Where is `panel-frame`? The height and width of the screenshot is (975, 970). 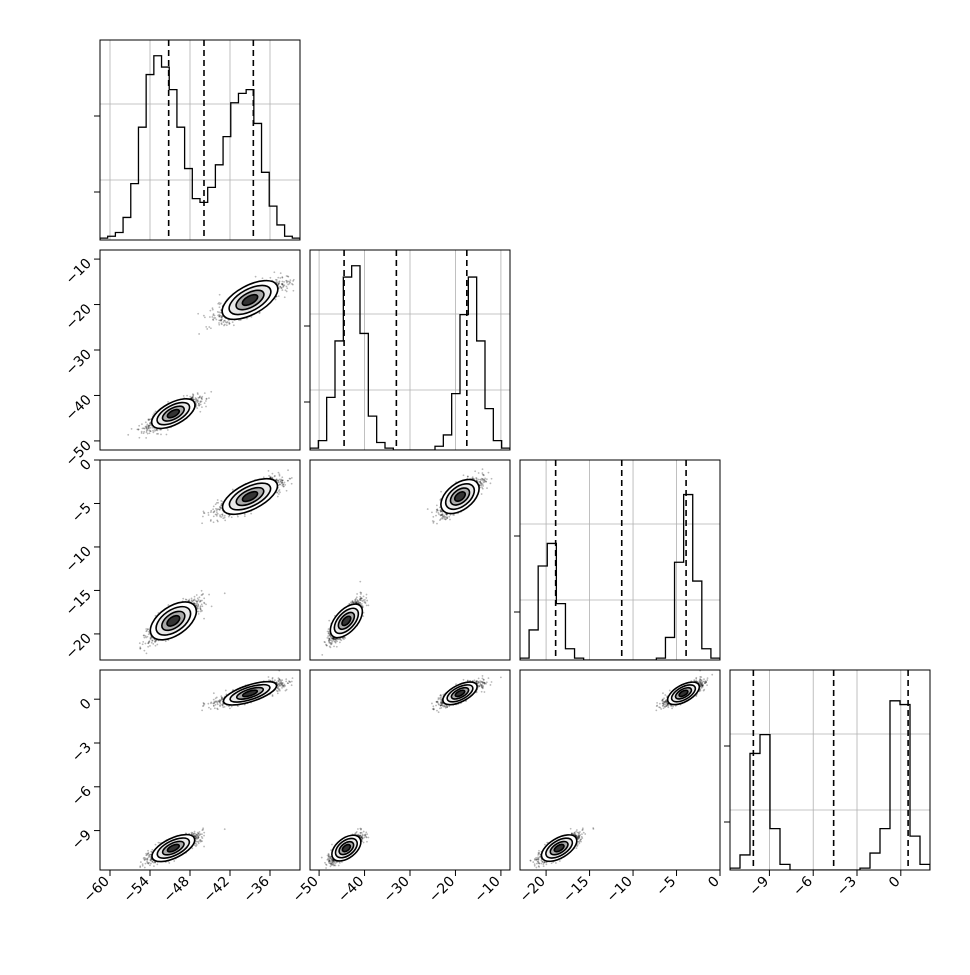 panel-frame is located at coordinates (200, 350).